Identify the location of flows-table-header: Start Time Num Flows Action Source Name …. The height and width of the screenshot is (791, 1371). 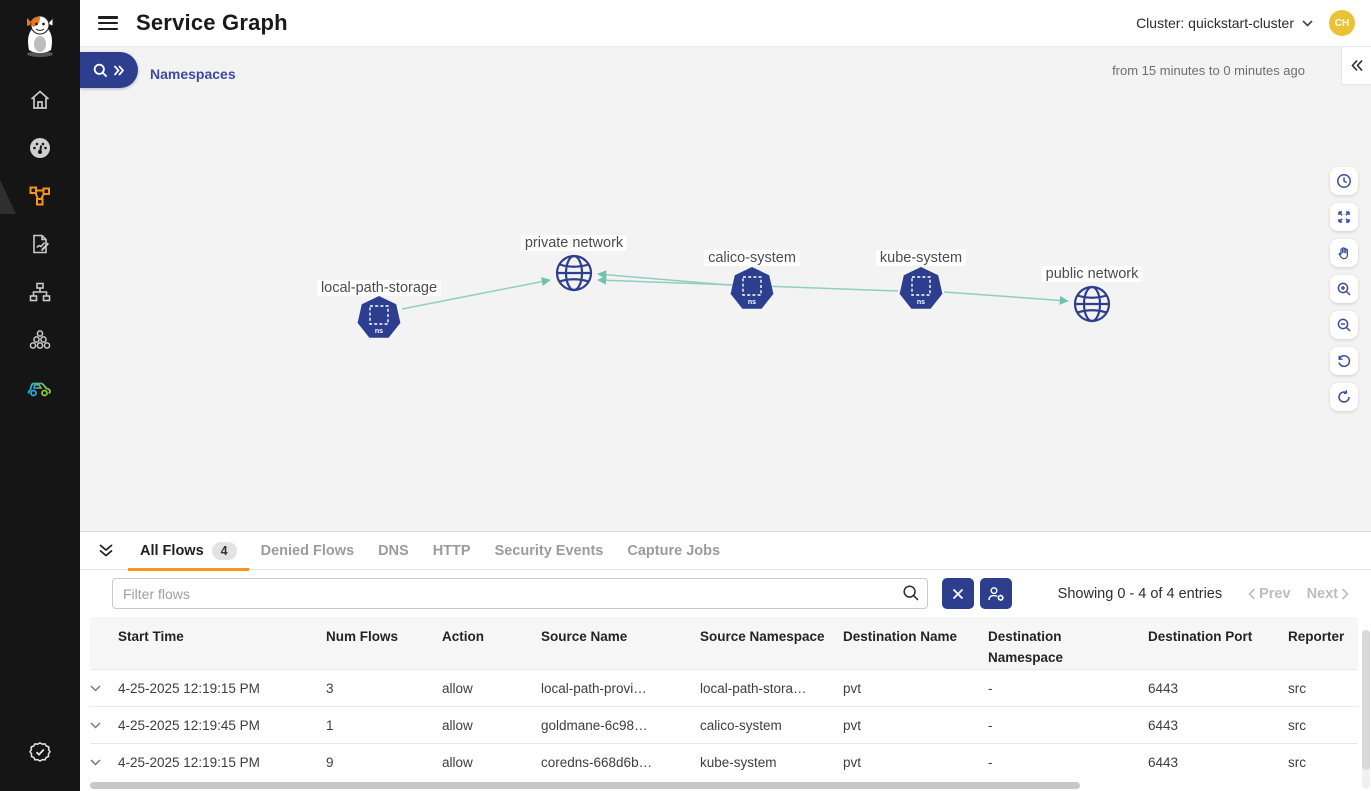
(724, 643).